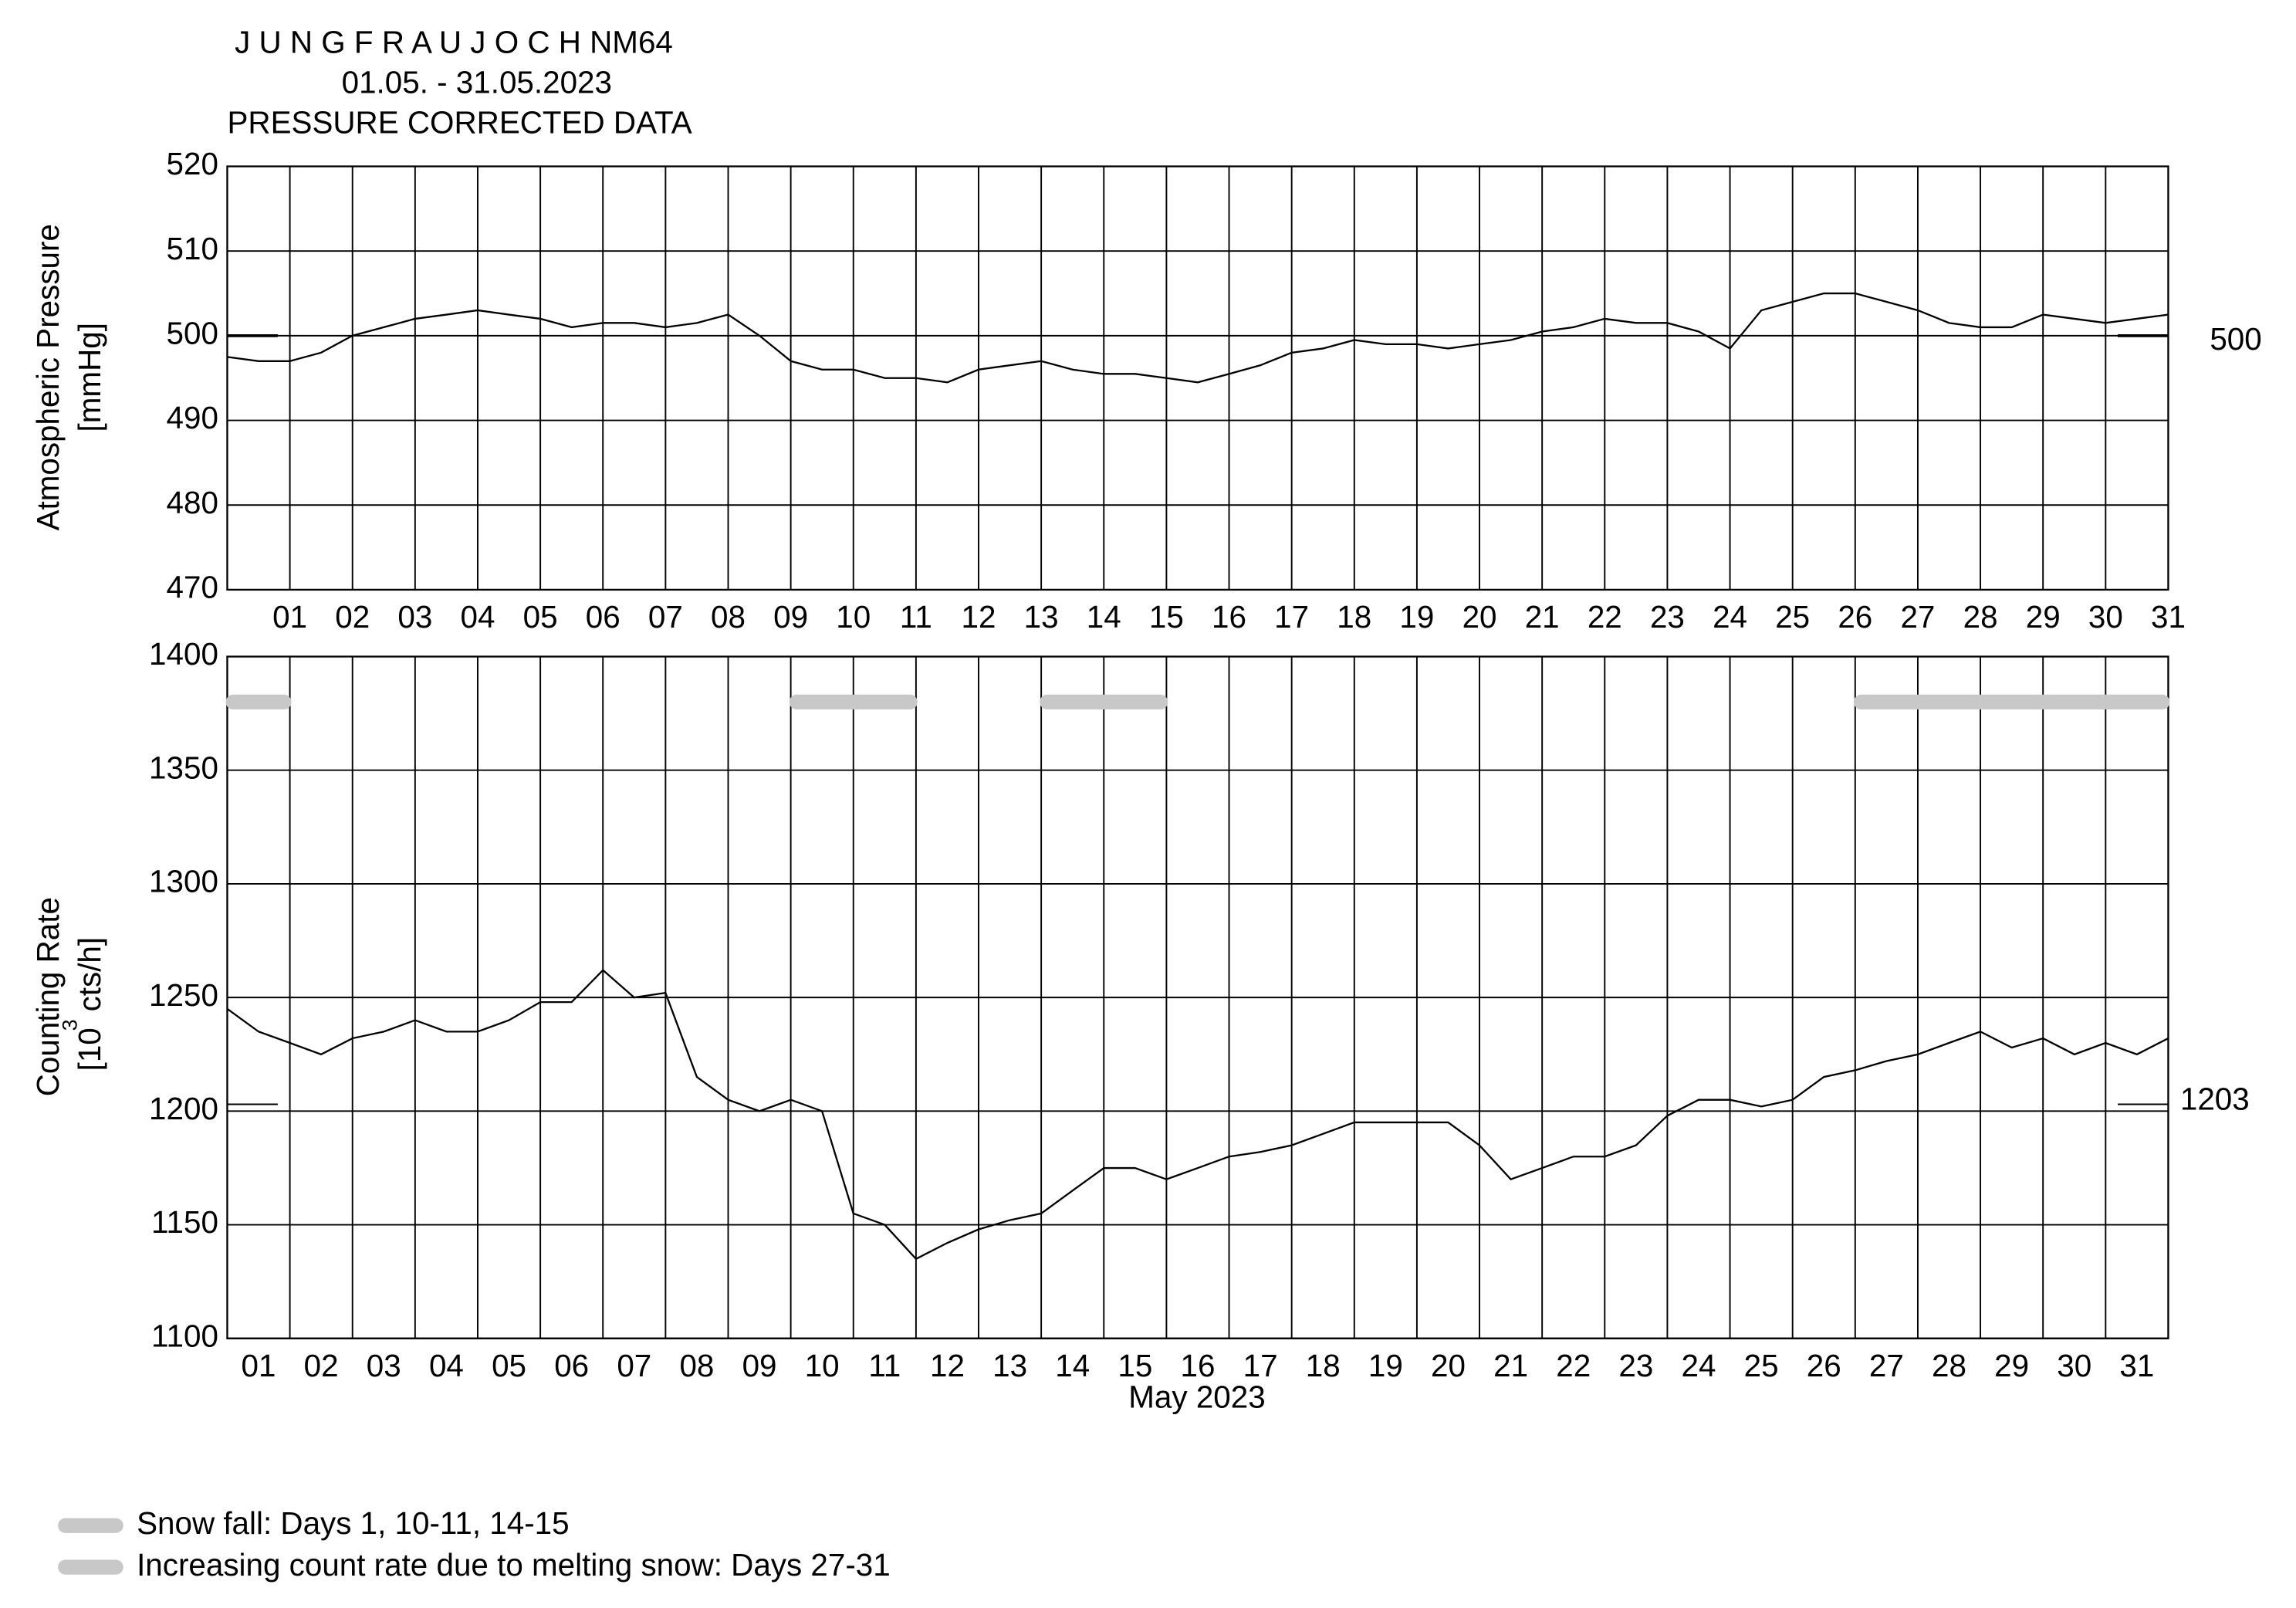 Image resolution: width=2296 pixels, height=1608 pixels. I want to click on y-tick-label: 1250, so click(183, 995).